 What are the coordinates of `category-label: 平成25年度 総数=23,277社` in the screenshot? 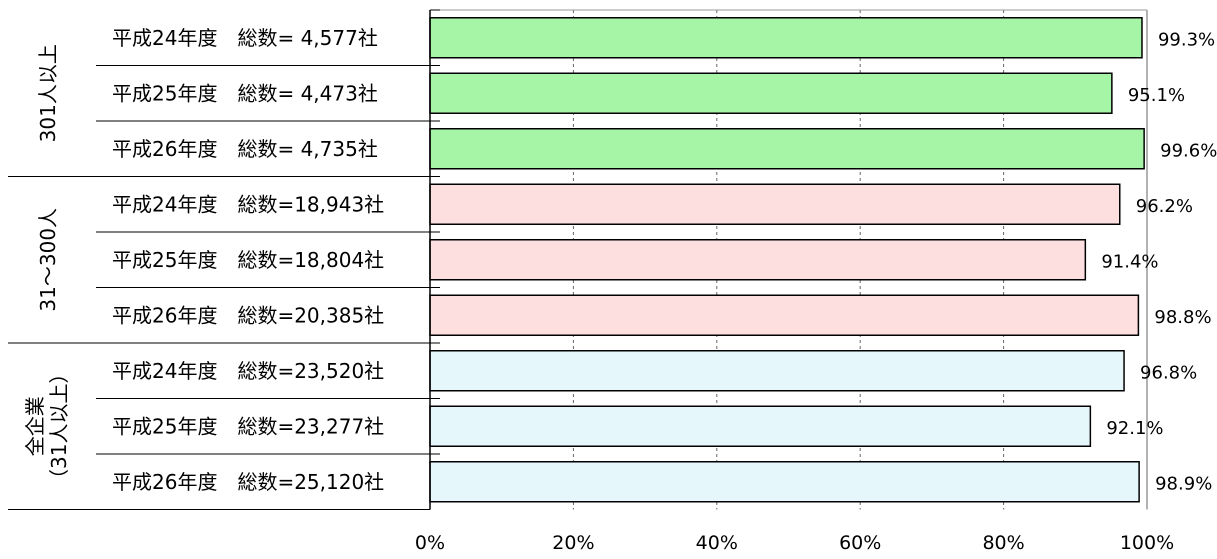 It's located at (248, 426).